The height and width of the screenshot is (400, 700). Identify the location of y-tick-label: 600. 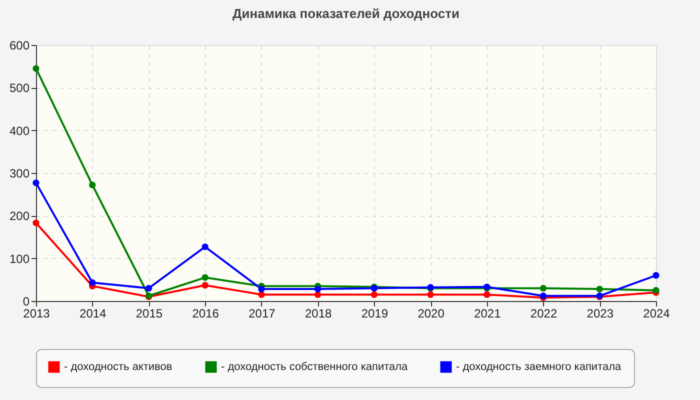
(19, 45).